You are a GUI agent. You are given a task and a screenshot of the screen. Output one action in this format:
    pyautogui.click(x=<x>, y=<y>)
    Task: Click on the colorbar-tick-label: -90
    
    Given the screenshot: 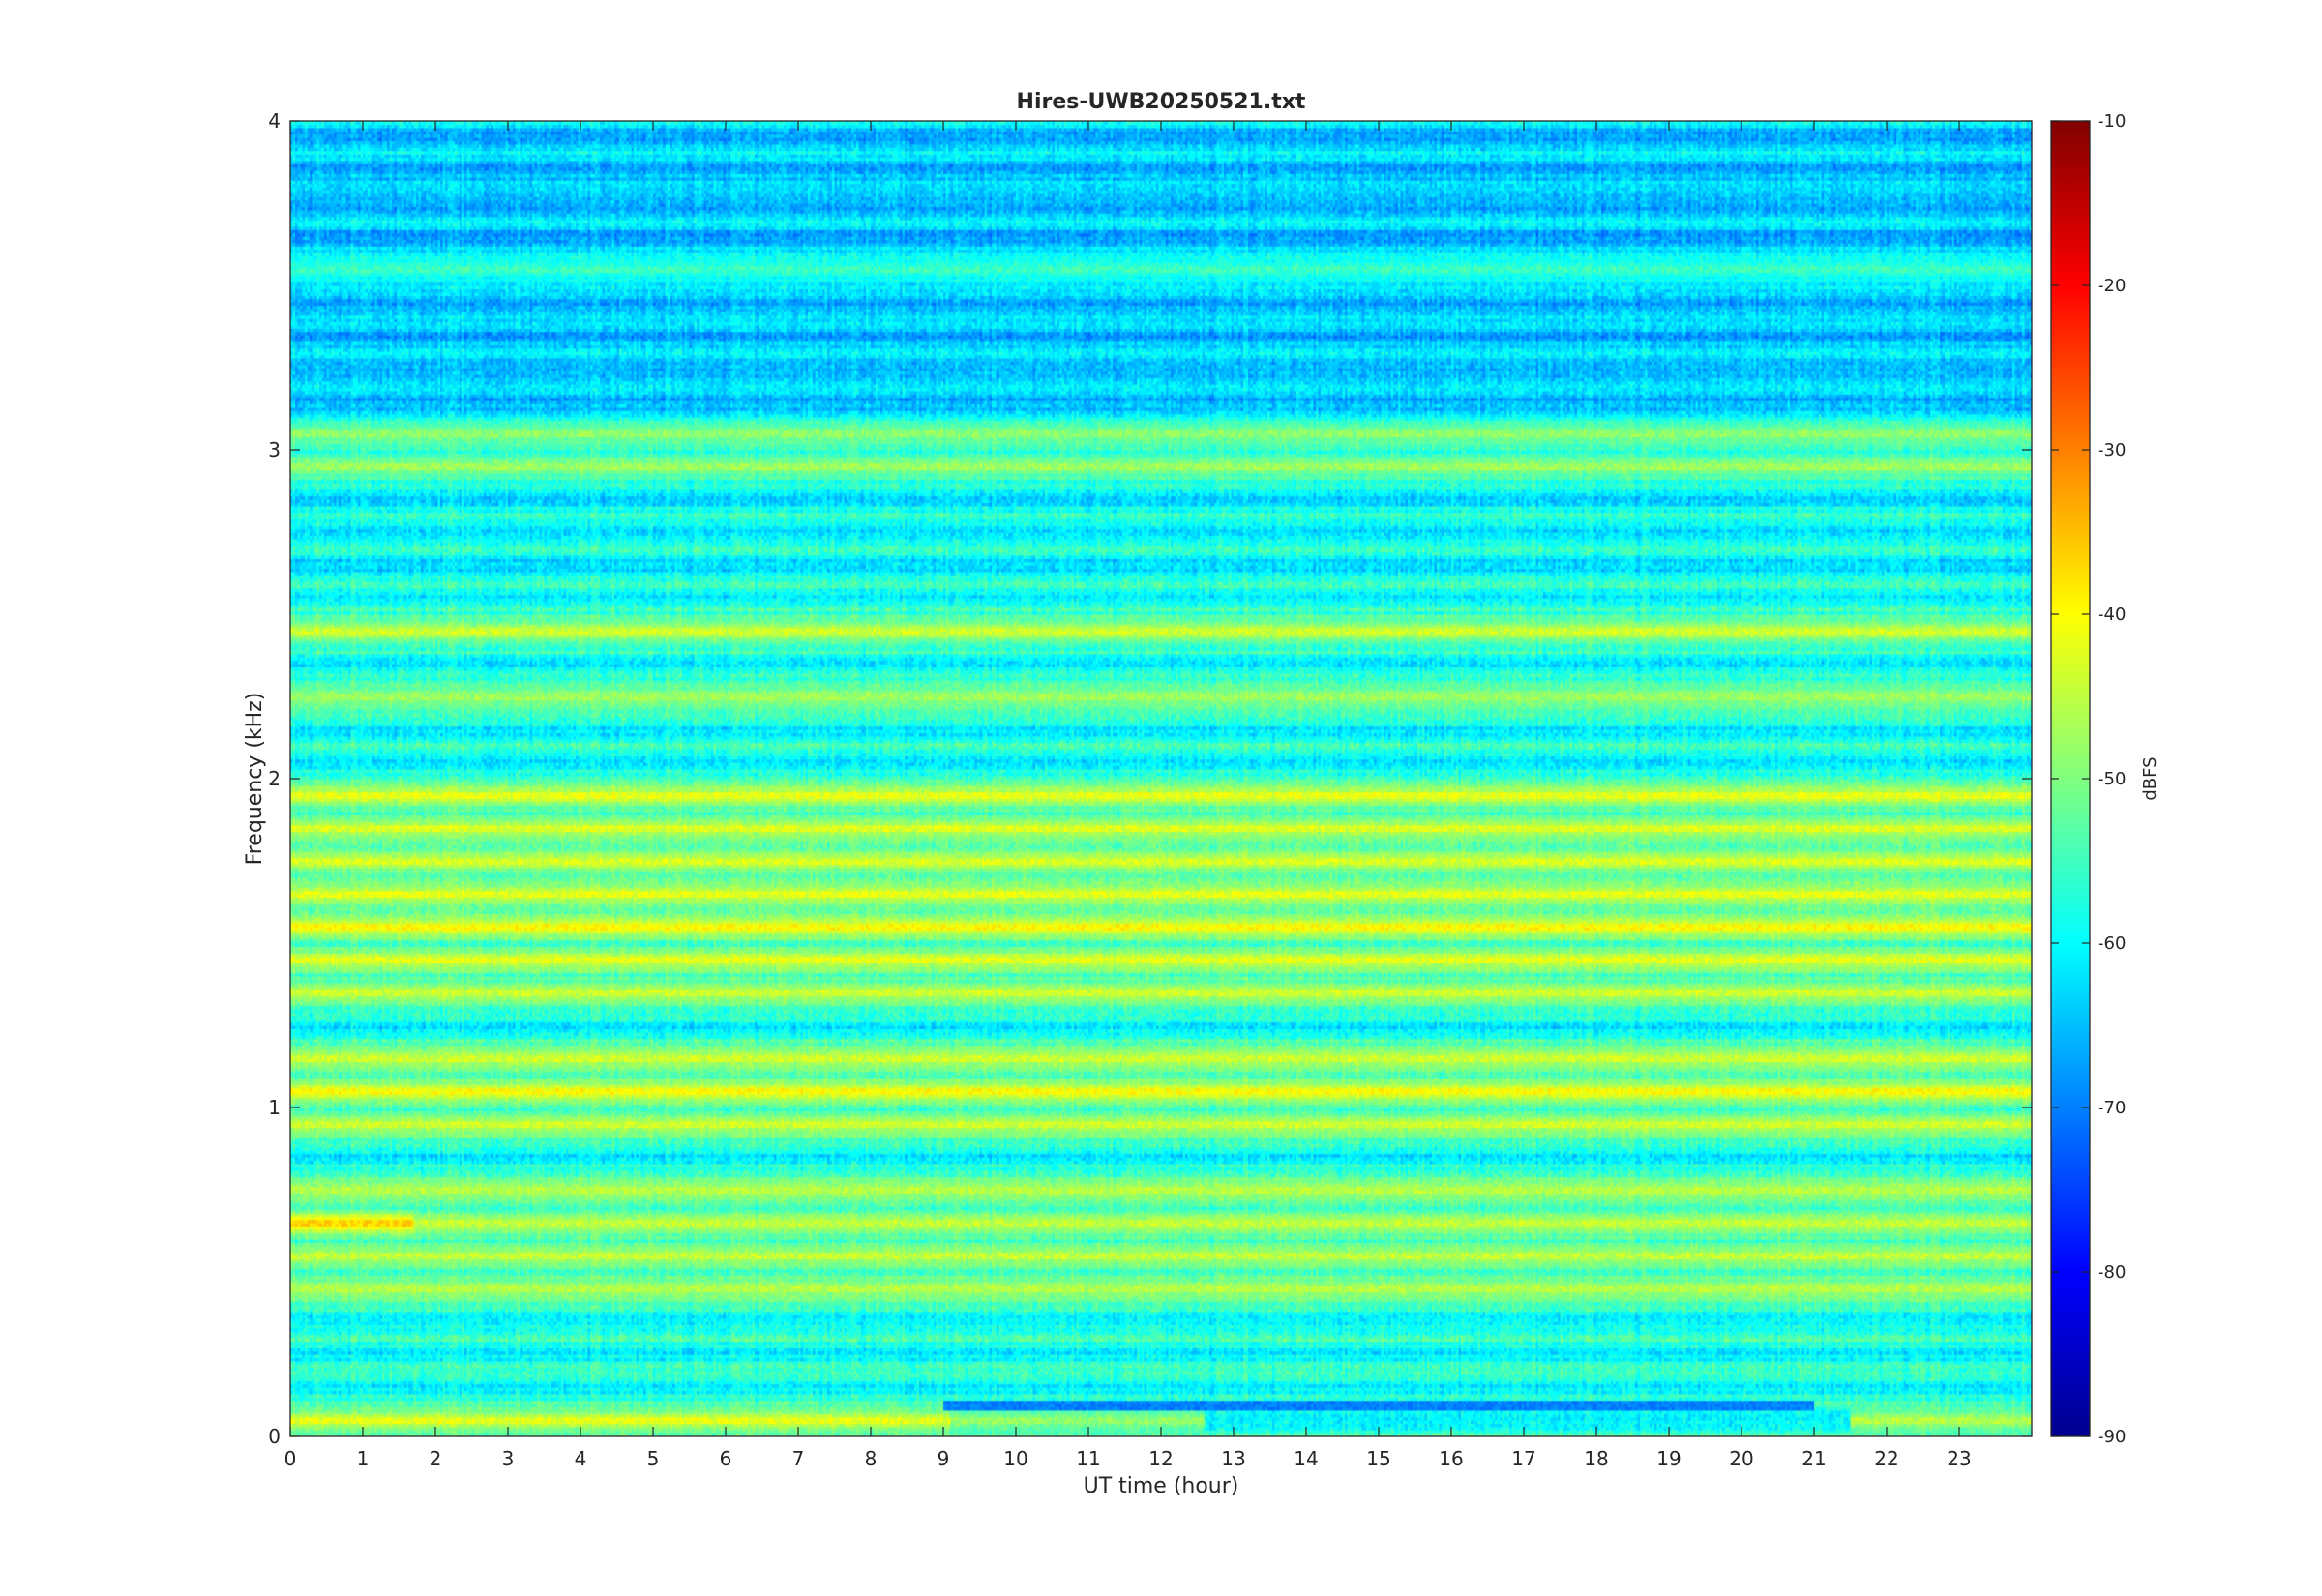 What is the action you would take?
    pyautogui.click(x=2112, y=1437)
    